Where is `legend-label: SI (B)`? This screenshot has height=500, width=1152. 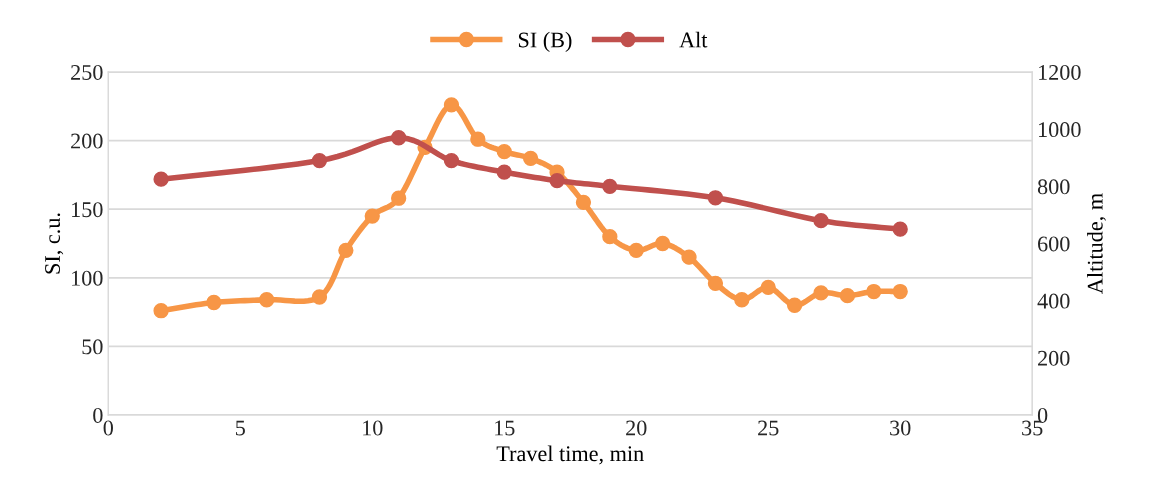 legend-label: SI (B) is located at coordinates (545, 41).